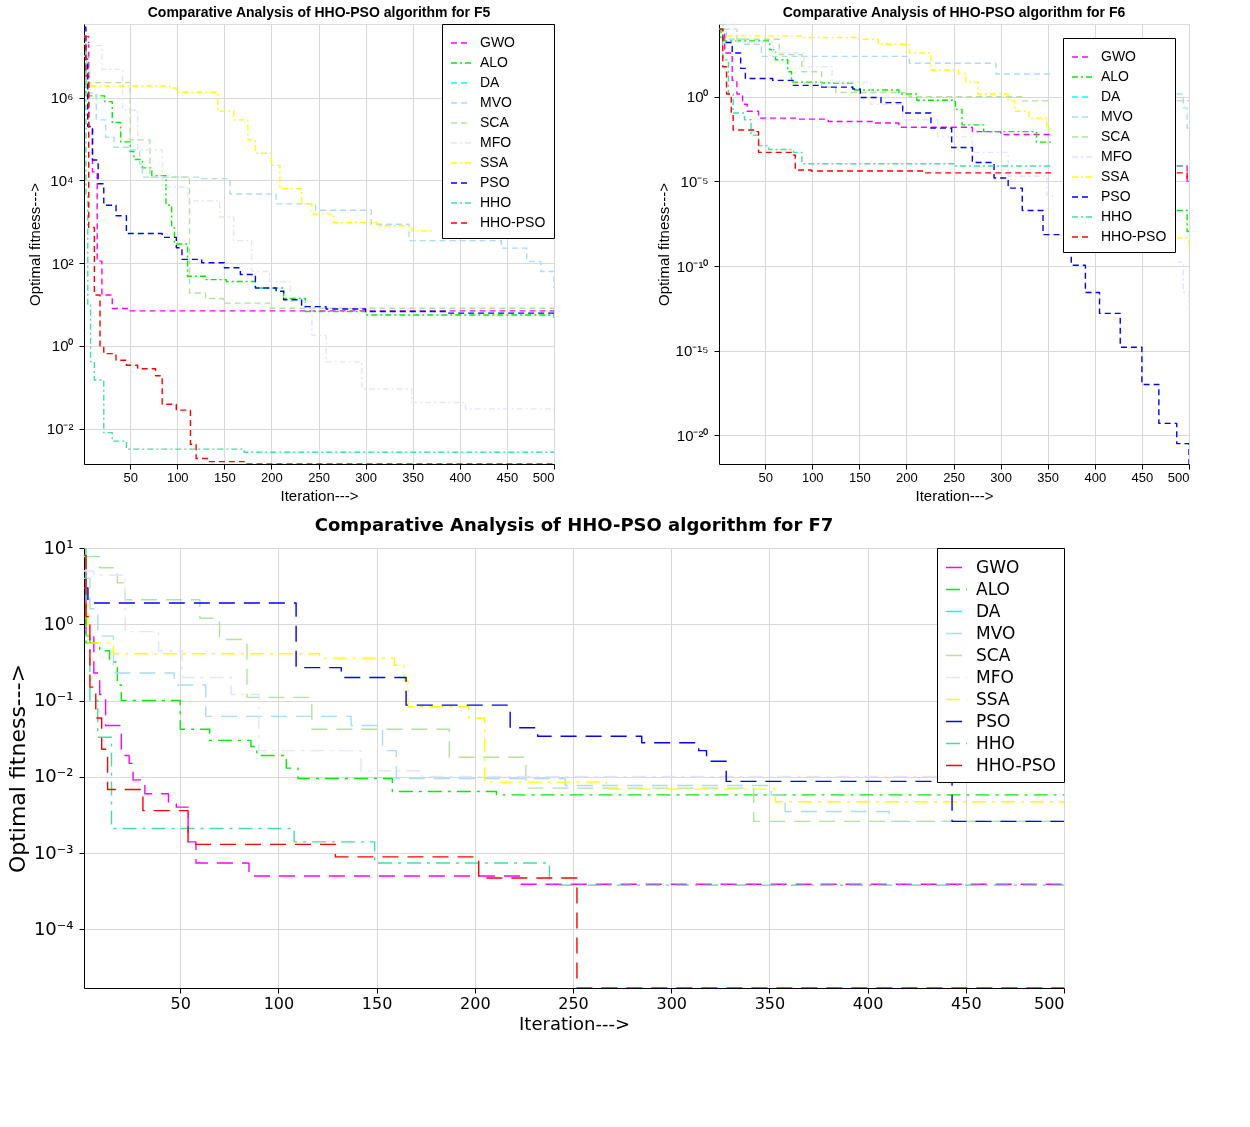  I want to click on y-tick-label: 10⁻¹⁰, so click(692, 266).